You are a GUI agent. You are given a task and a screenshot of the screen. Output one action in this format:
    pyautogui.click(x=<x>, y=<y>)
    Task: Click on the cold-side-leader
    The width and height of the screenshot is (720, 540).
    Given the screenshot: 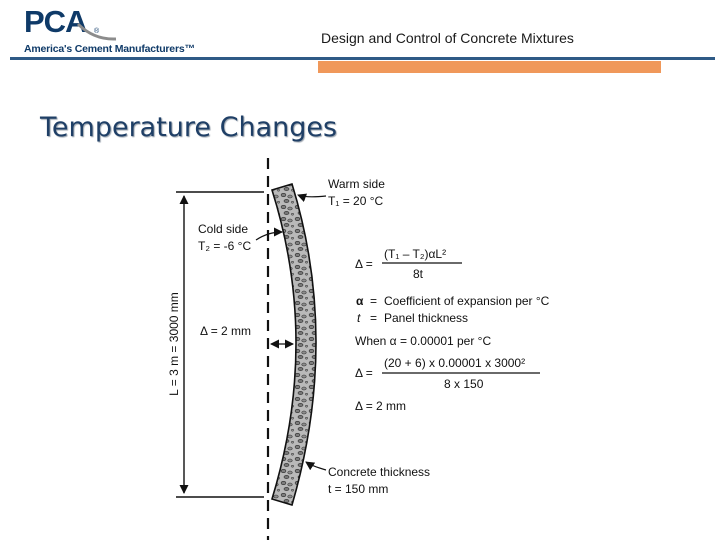 What is the action you would take?
    pyautogui.click(x=269, y=234)
    